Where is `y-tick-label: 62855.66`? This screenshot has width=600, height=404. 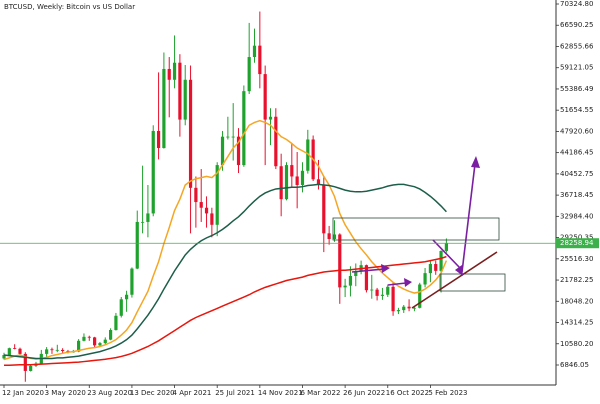 y-tick-label: 62855.66 is located at coordinates (577, 46).